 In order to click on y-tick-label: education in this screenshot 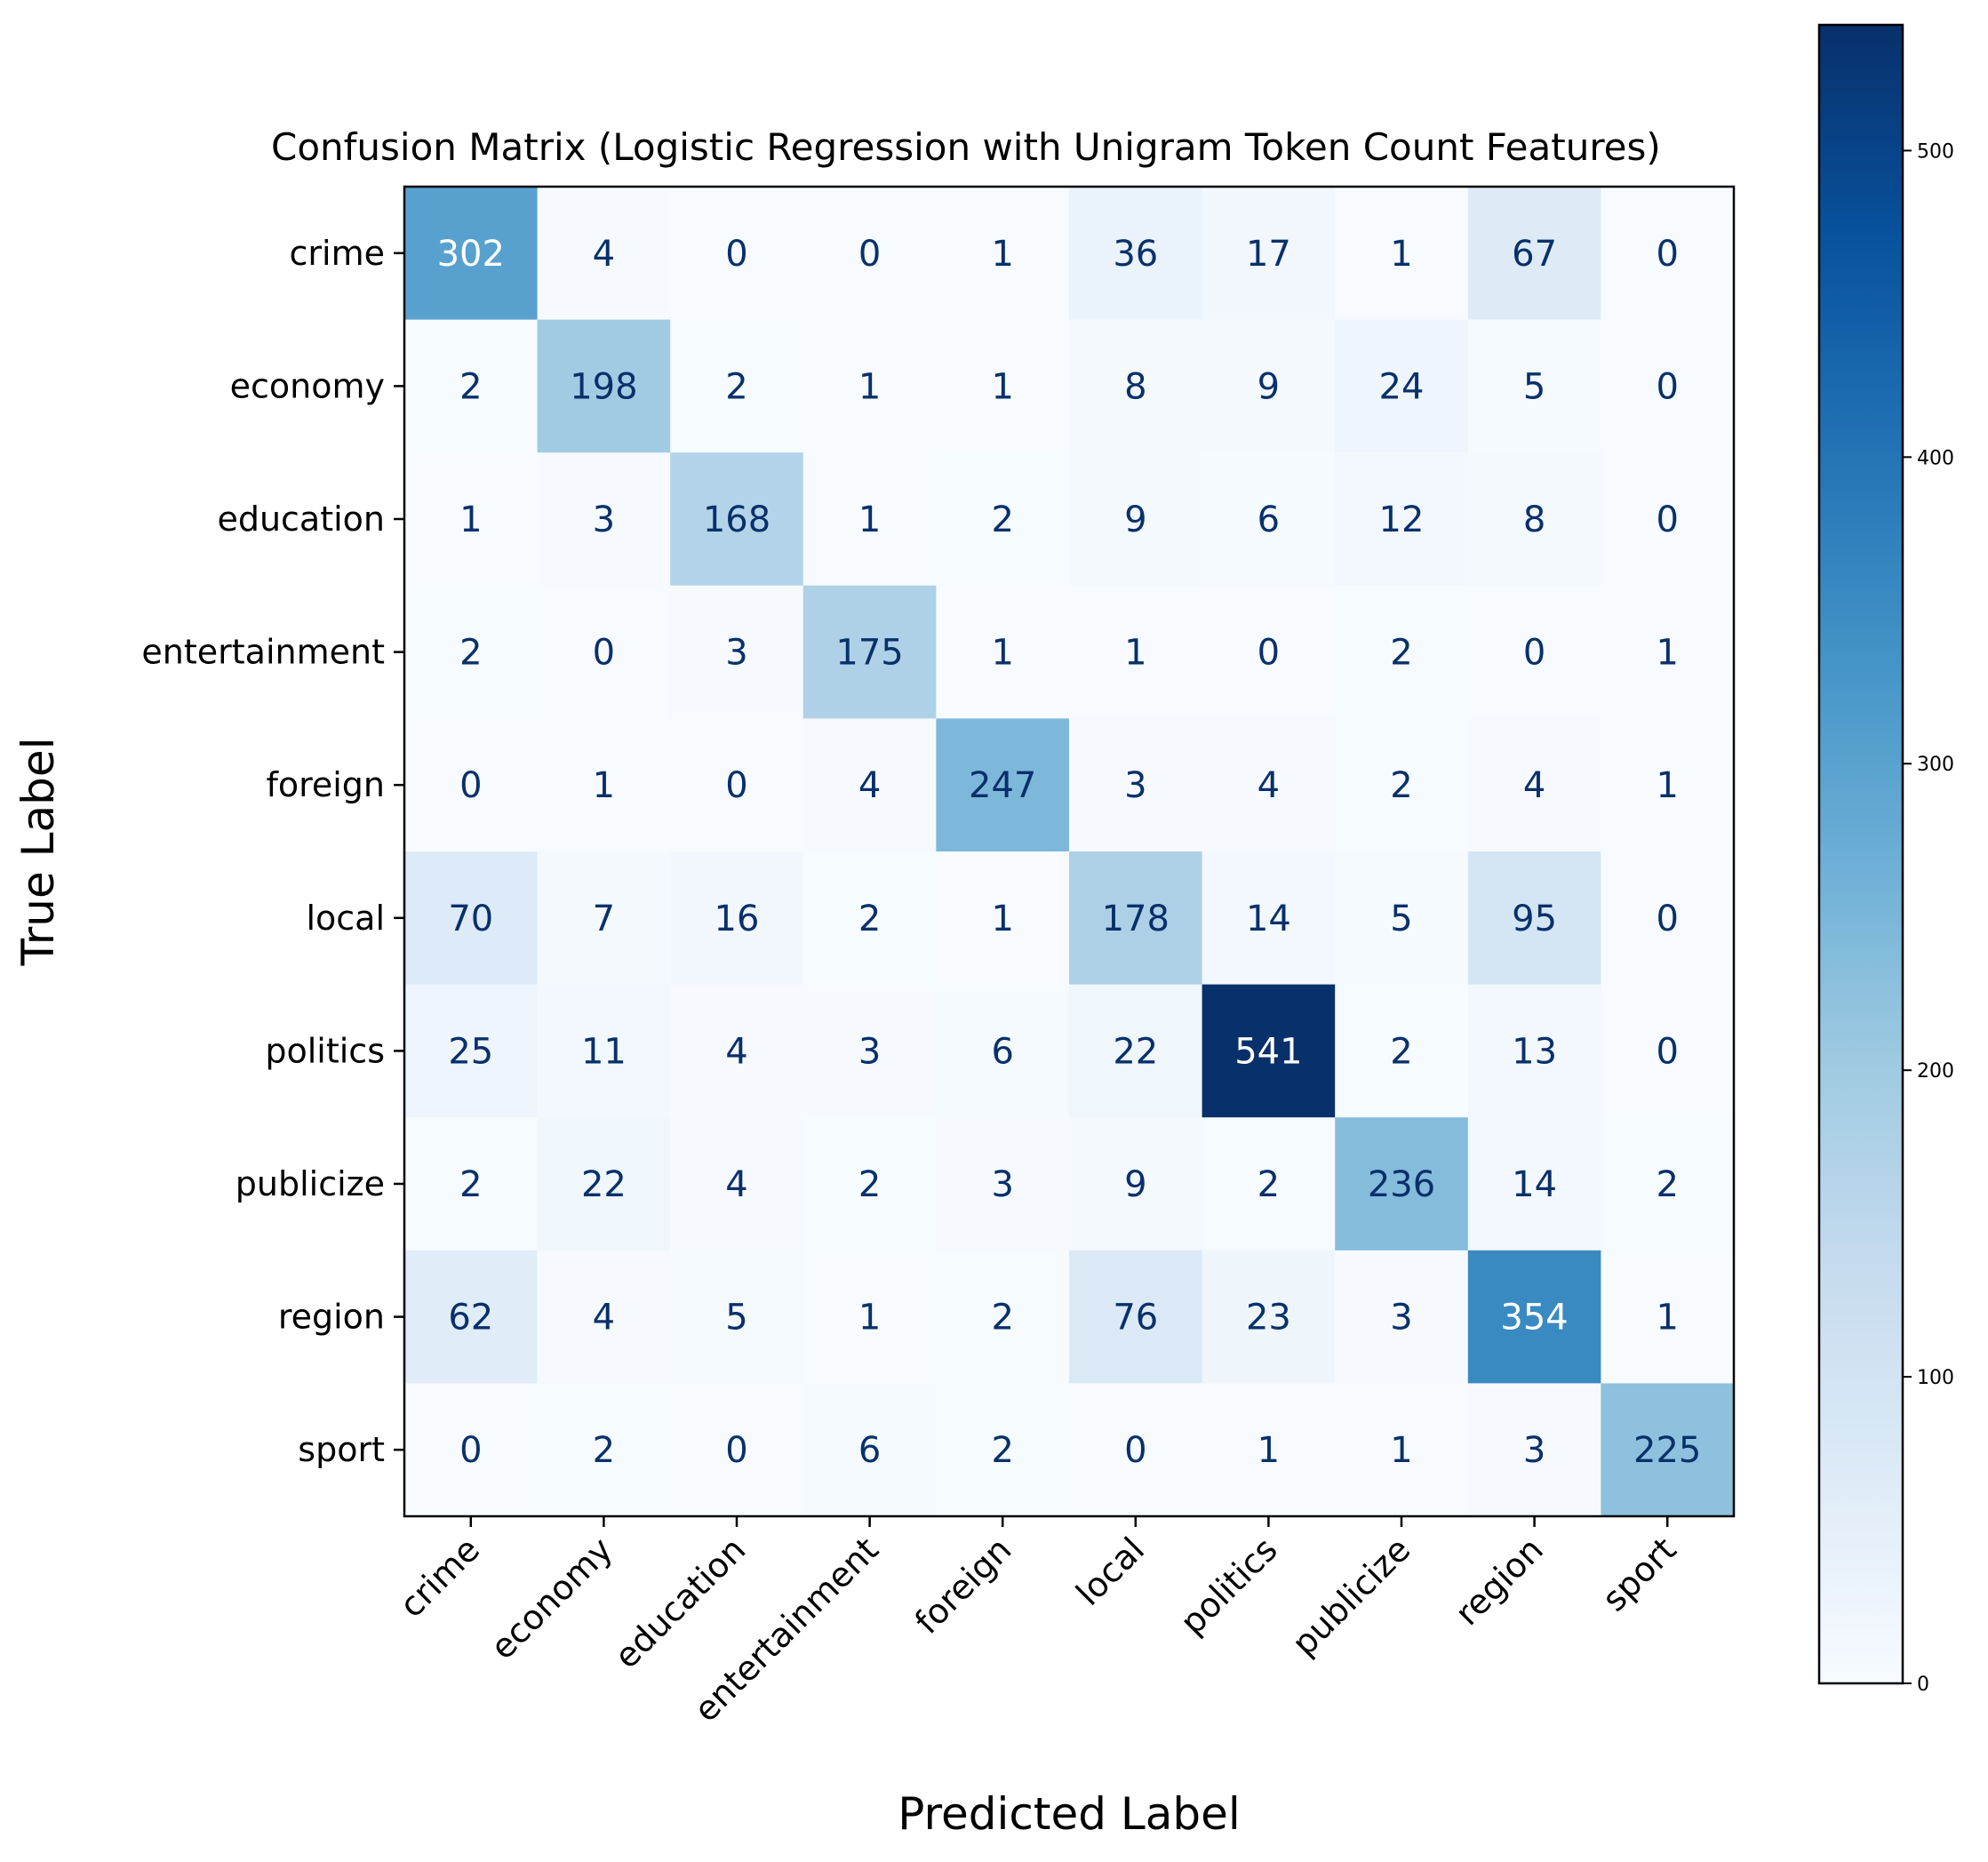, I will do `click(301, 519)`.